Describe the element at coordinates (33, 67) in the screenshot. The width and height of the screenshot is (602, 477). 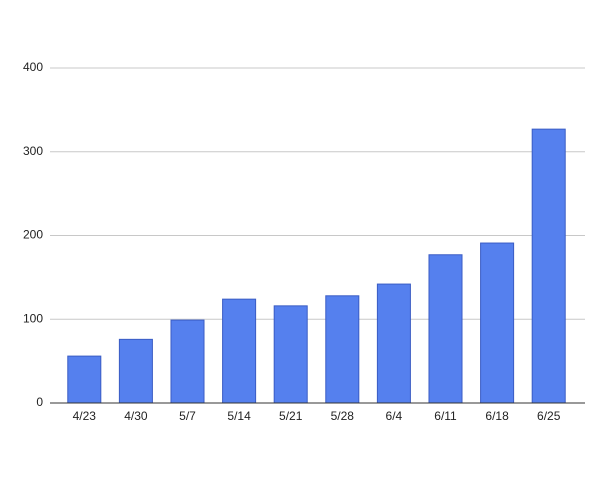
I see `y-tick-label: 400` at that location.